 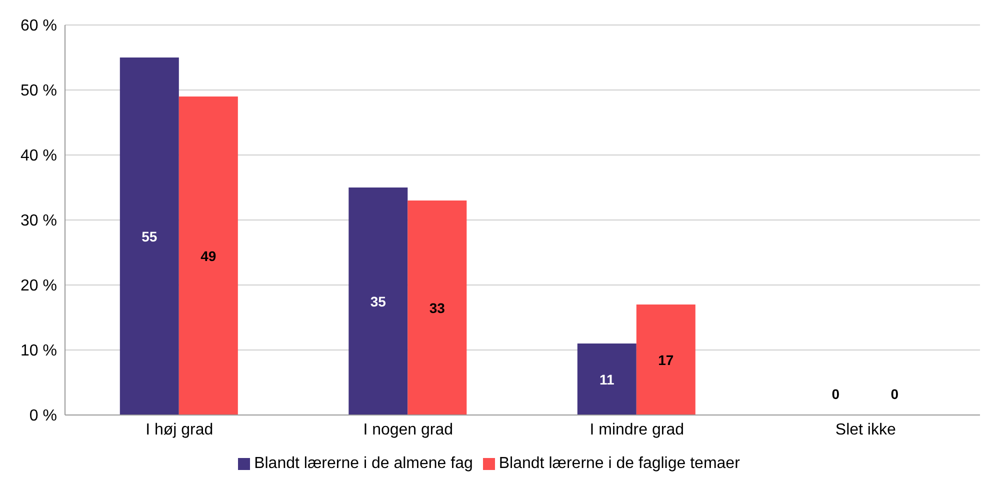 I want to click on data-label: 17, so click(x=666, y=360).